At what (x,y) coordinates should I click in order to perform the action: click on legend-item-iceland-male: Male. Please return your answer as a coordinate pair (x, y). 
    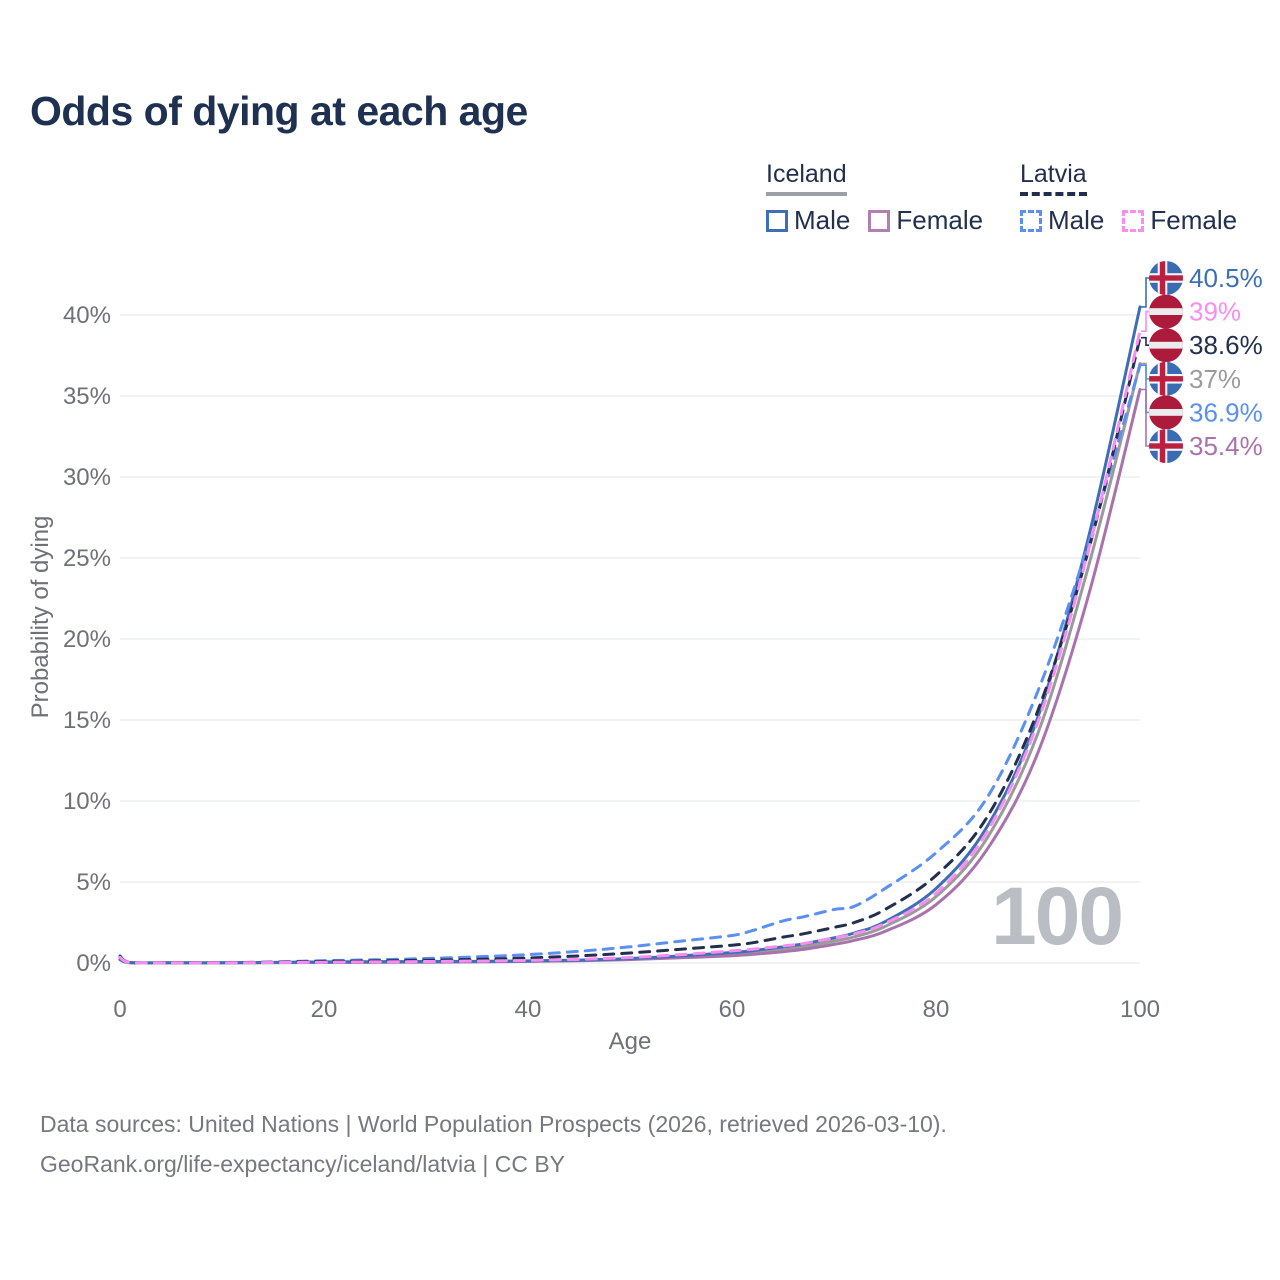
    Looking at the image, I should click on (808, 220).